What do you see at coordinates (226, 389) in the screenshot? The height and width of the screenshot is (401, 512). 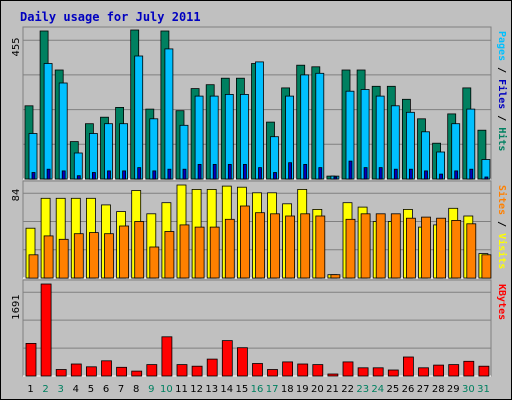 I see `day-label-14: 14` at bounding box center [226, 389].